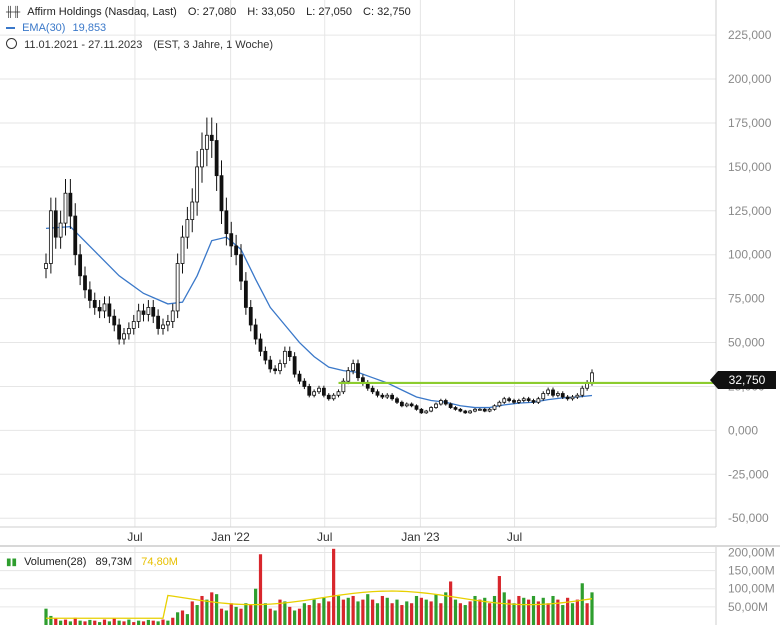 The width and height of the screenshot is (780, 625). I want to click on volume-value: 89,73M, so click(114, 562).